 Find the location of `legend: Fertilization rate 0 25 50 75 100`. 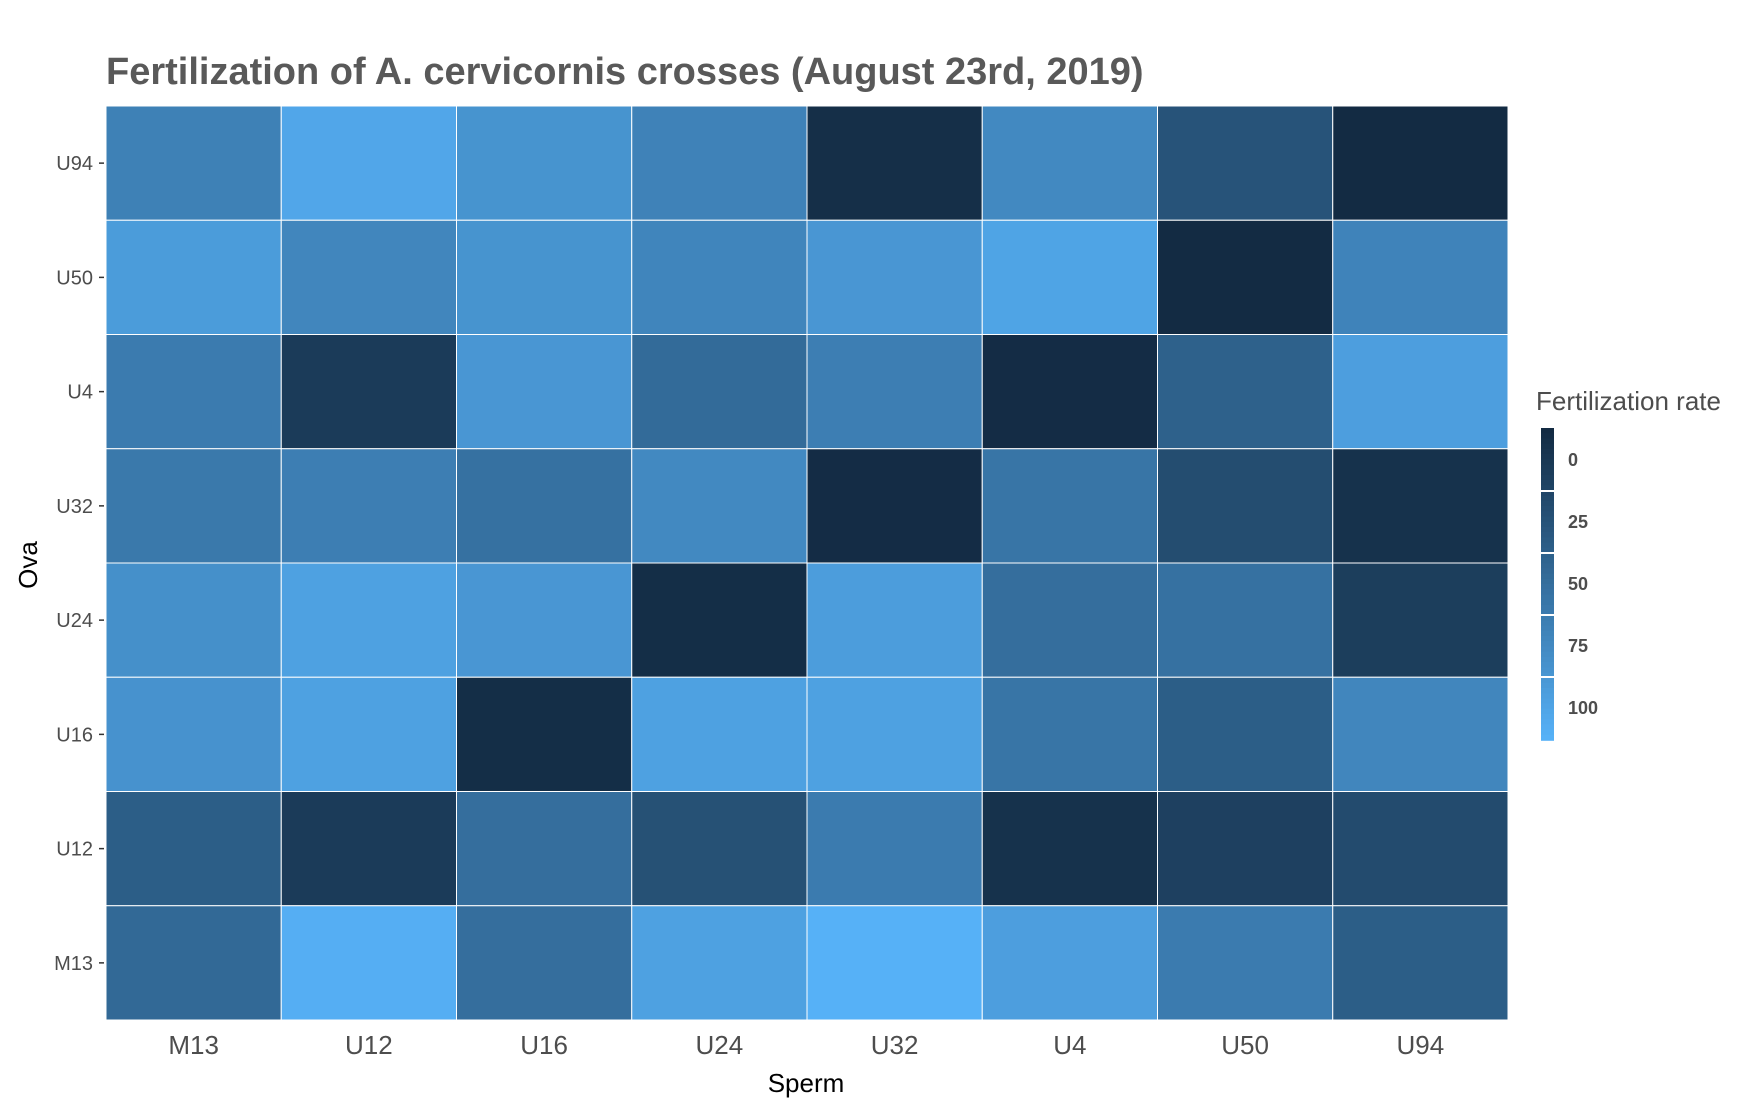

legend: Fertilization rate 0 25 50 75 100 is located at coordinates (1628, 563).